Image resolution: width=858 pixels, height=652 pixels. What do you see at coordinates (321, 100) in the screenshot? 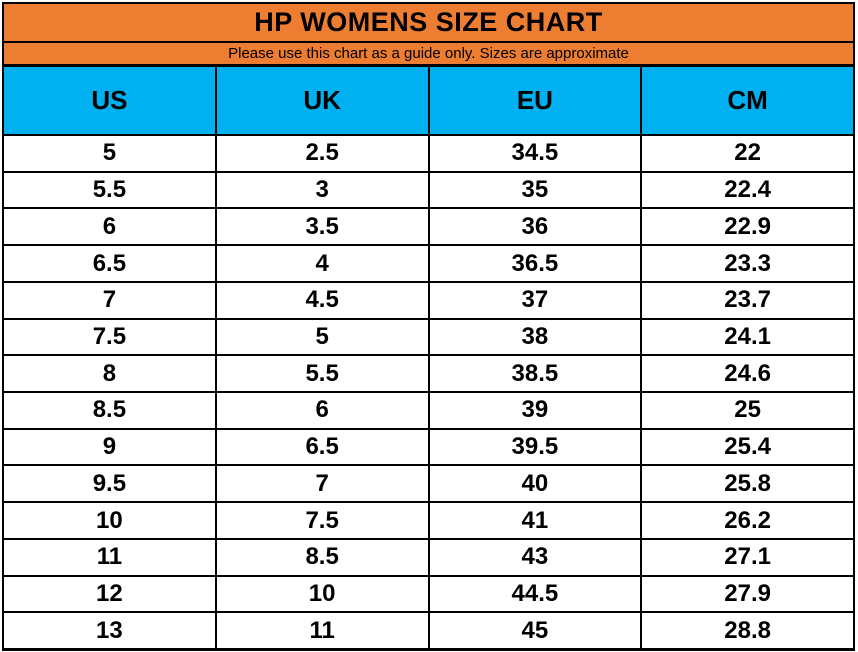
I see `column-header-uk: UK` at bounding box center [321, 100].